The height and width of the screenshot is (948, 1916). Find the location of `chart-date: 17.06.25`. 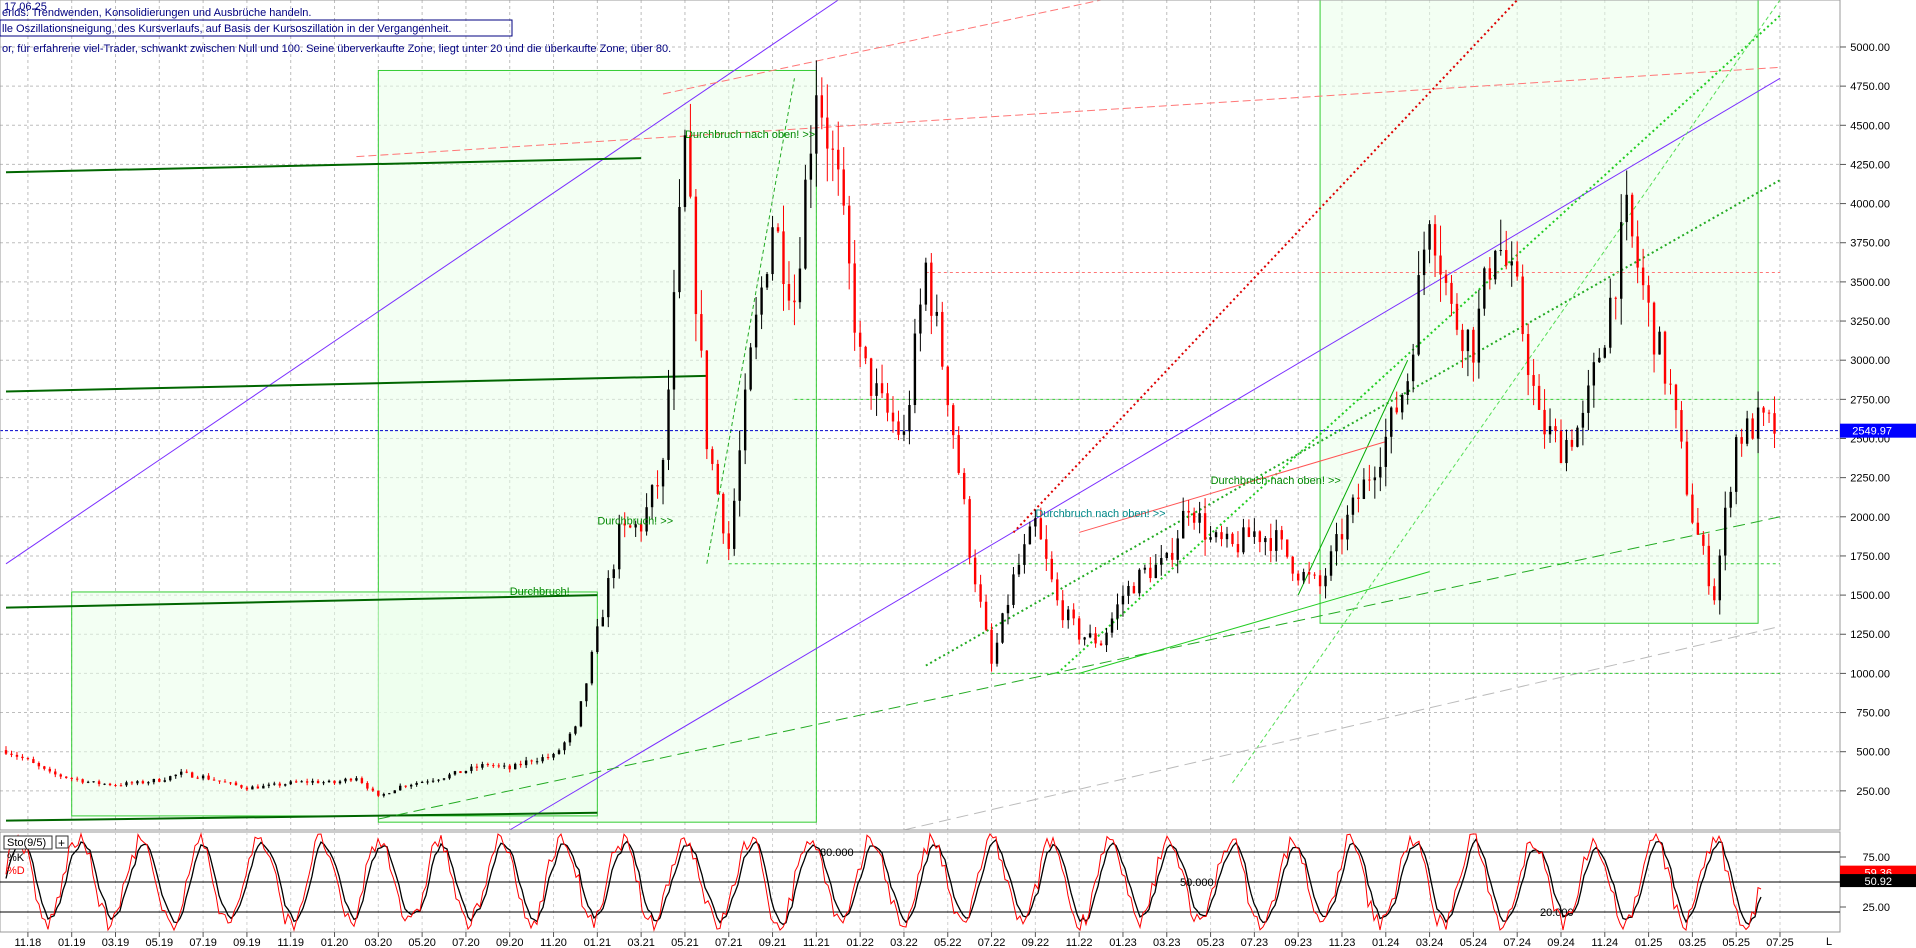

chart-date: 17.06.25 is located at coordinates (25, 7).